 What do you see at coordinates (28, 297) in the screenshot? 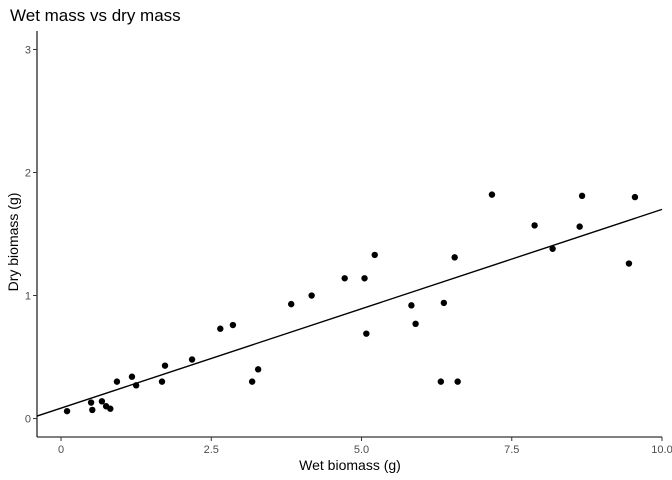
I see `y-tick-label: 1` at bounding box center [28, 297].